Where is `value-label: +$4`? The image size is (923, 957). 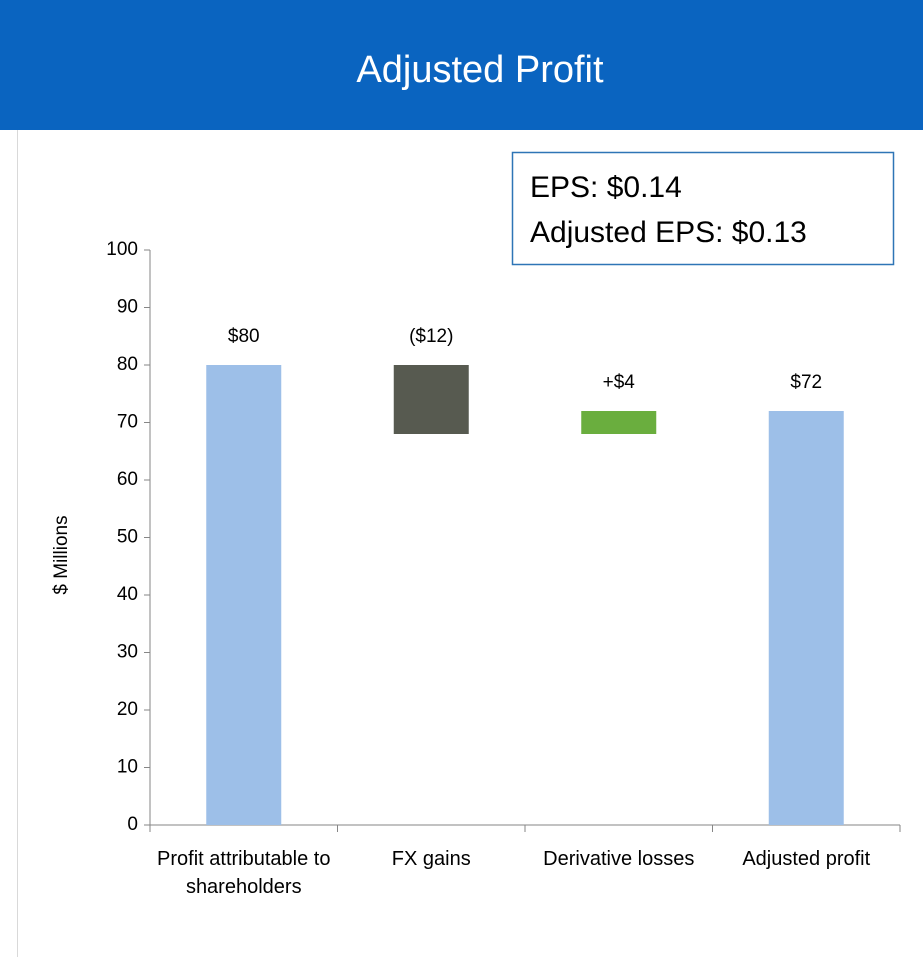 value-label: +$4 is located at coordinates (619, 382).